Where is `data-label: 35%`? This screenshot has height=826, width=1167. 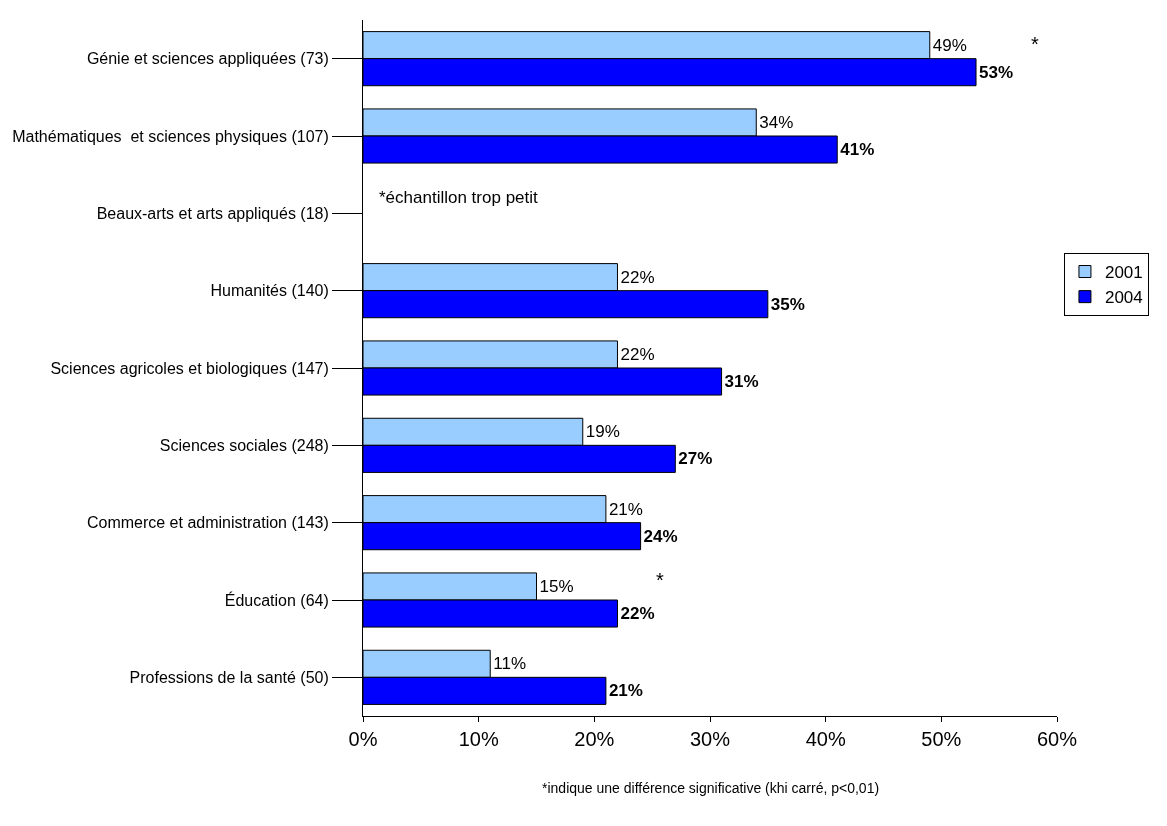 data-label: 35% is located at coordinates (787, 304).